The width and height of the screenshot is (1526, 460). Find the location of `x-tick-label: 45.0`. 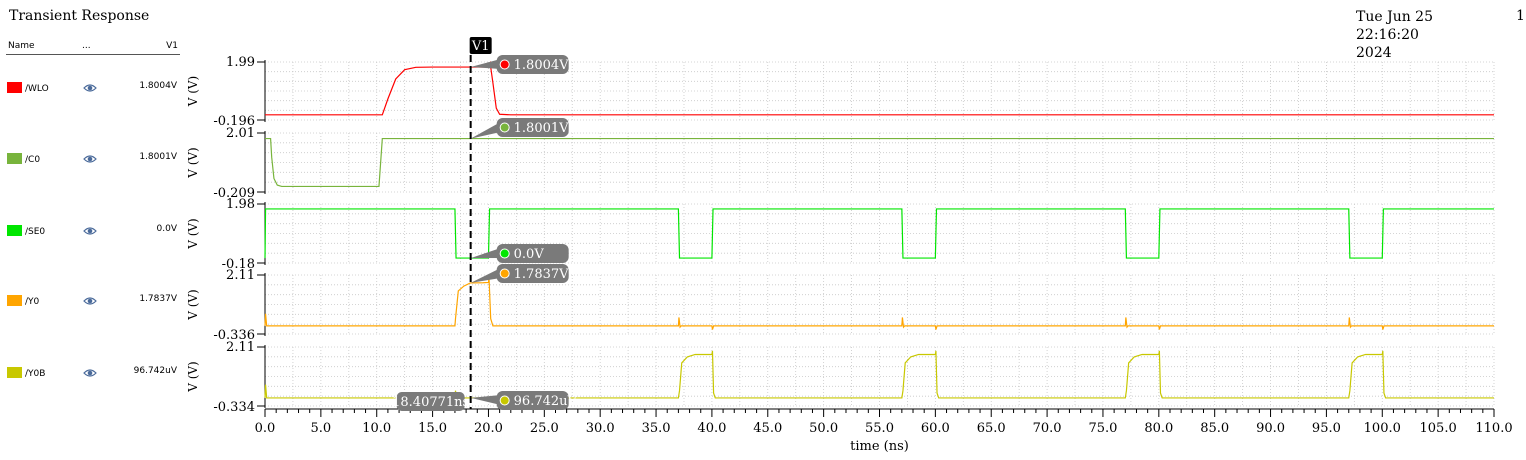

x-tick-label: 45.0 is located at coordinates (767, 428).